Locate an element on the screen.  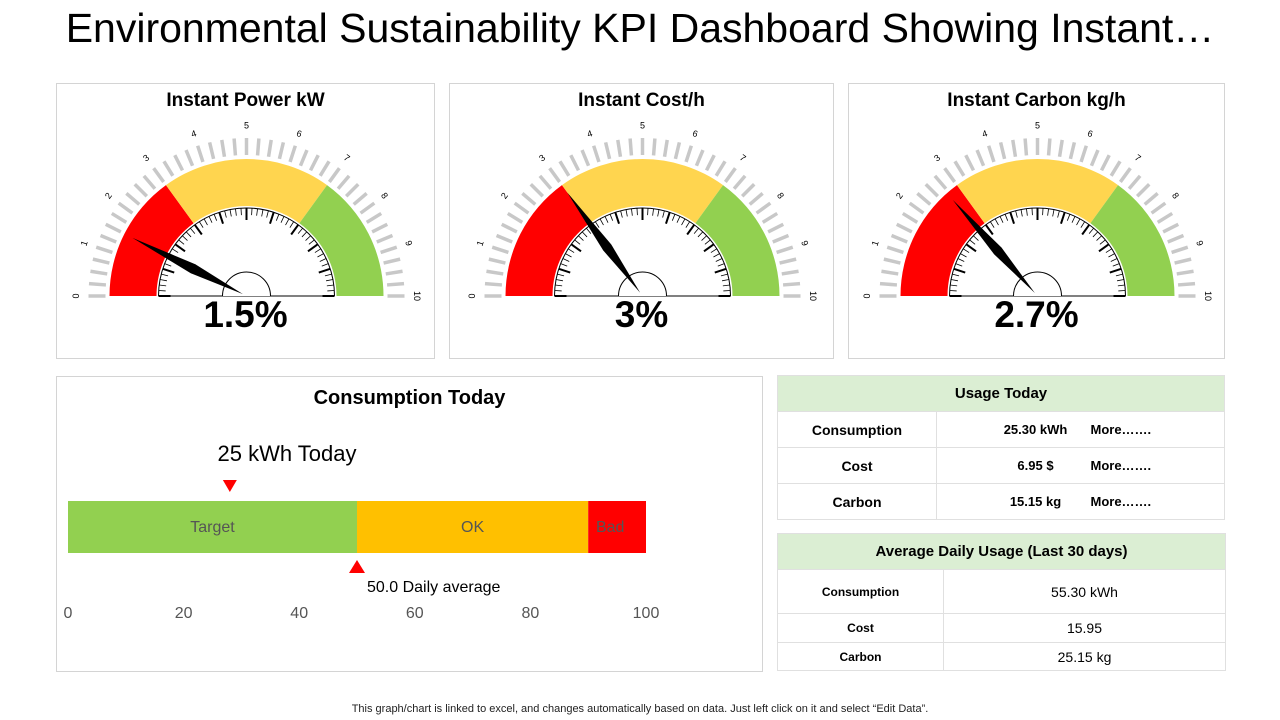
table-row: Cost 15.95 is located at coordinates (1001, 628).